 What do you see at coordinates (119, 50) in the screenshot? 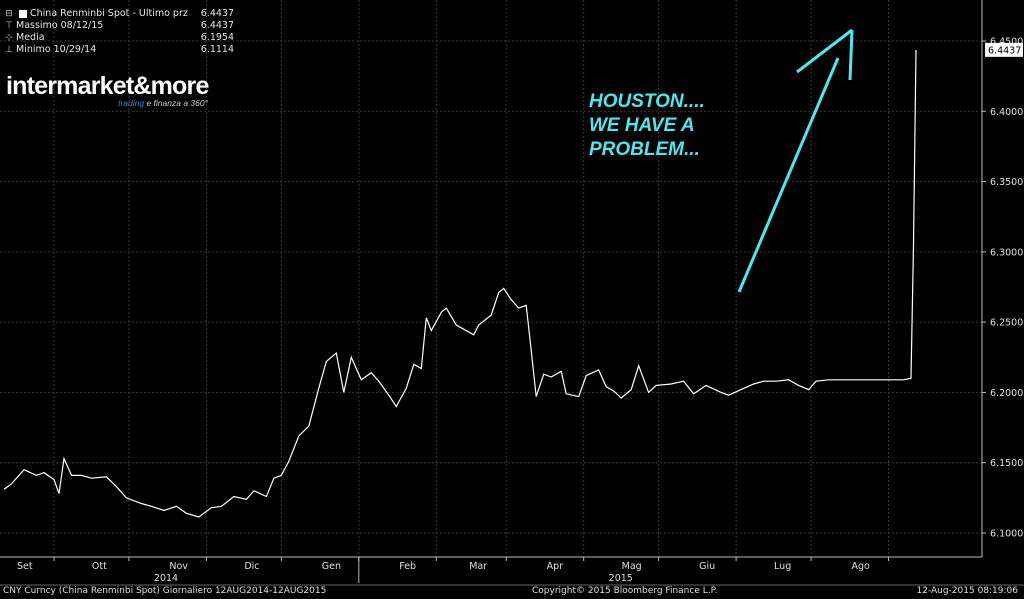
I see `legend-item-low: ⊥ Minimo 10/29/14 6.1114` at bounding box center [119, 50].